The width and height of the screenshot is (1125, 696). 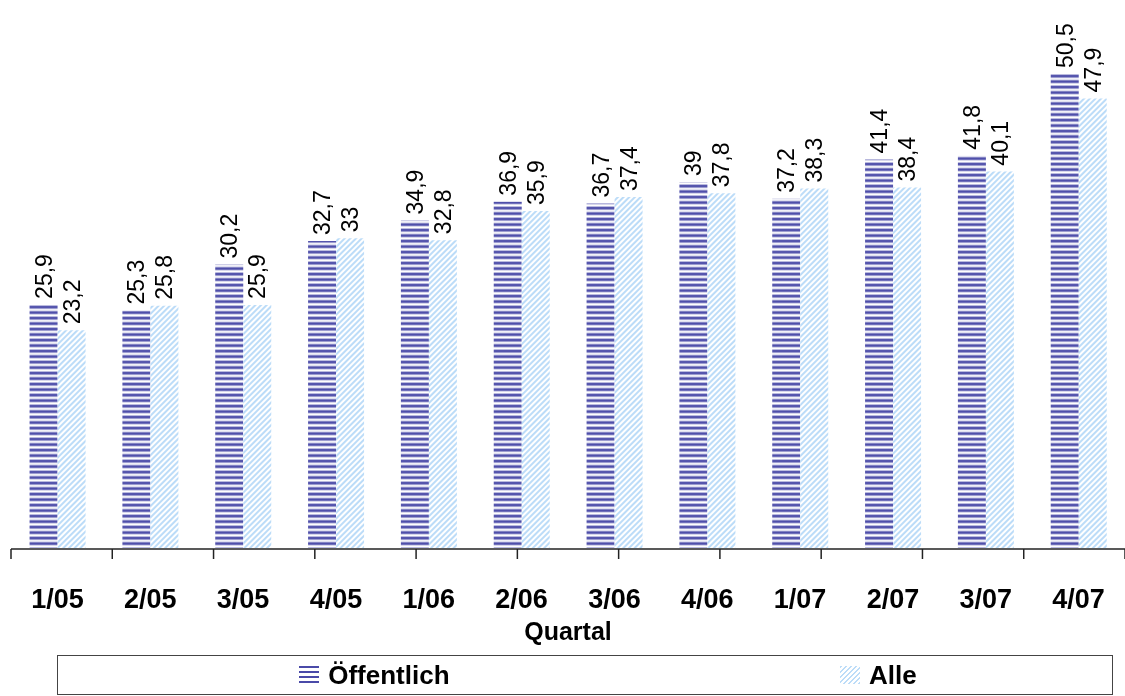 I want to click on data-label: 37,8, so click(x=721, y=165).